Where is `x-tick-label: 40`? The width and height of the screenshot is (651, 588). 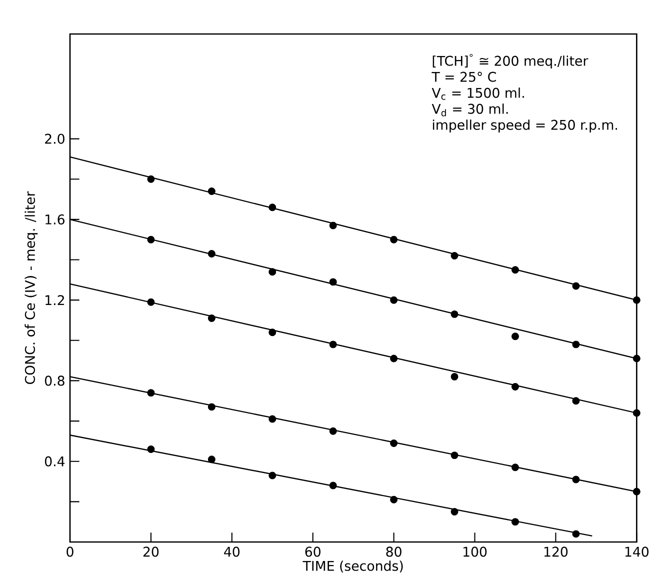 x-tick-label: 40 is located at coordinates (232, 551).